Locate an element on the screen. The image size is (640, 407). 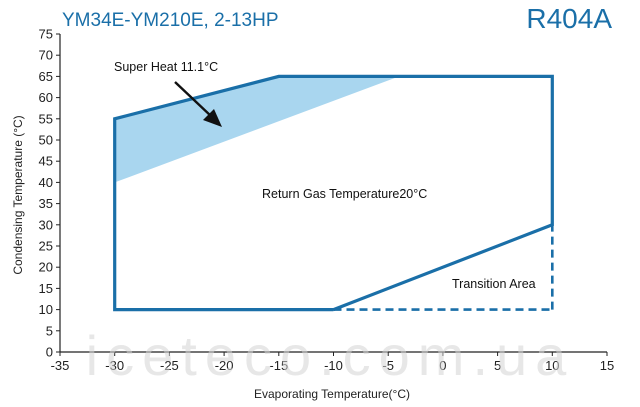
y-tick-label: 60 is located at coordinates (46, 97).